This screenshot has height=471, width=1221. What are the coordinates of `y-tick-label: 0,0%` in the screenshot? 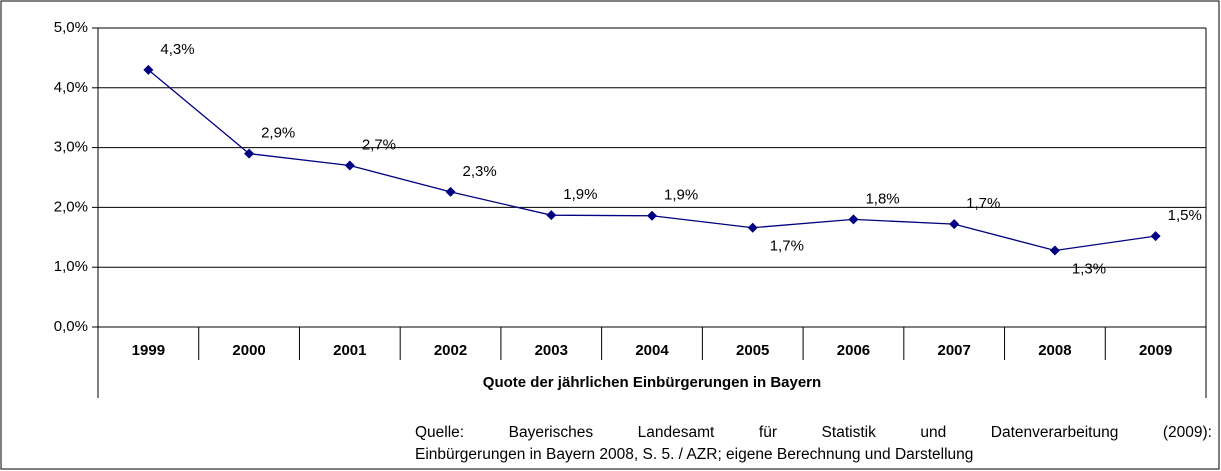 It's located at (71, 326).